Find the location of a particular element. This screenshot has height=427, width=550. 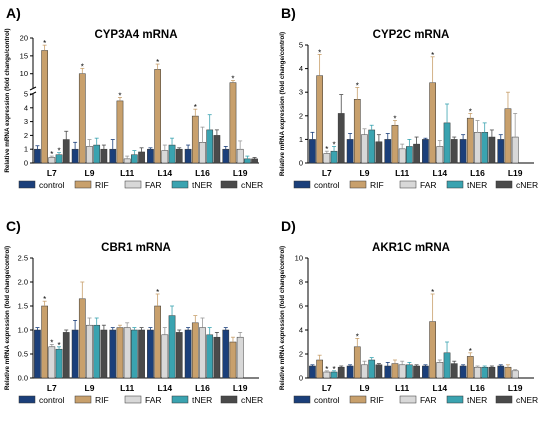

bar-FAR-L19 is located at coordinates (515, 374).